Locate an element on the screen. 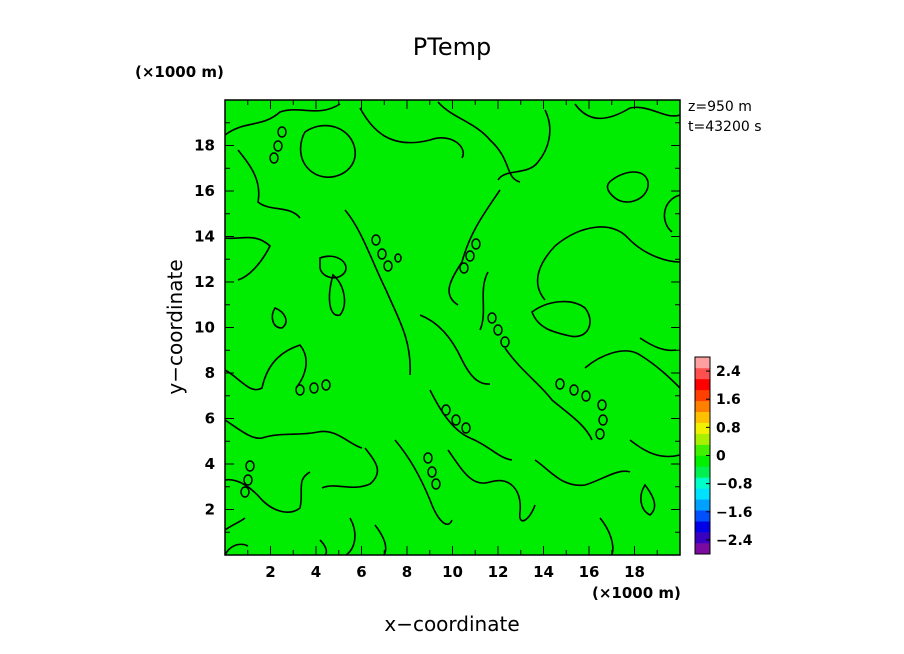 The image size is (904, 654). y-tick-label: 12 is located at coordinates (204, 282).